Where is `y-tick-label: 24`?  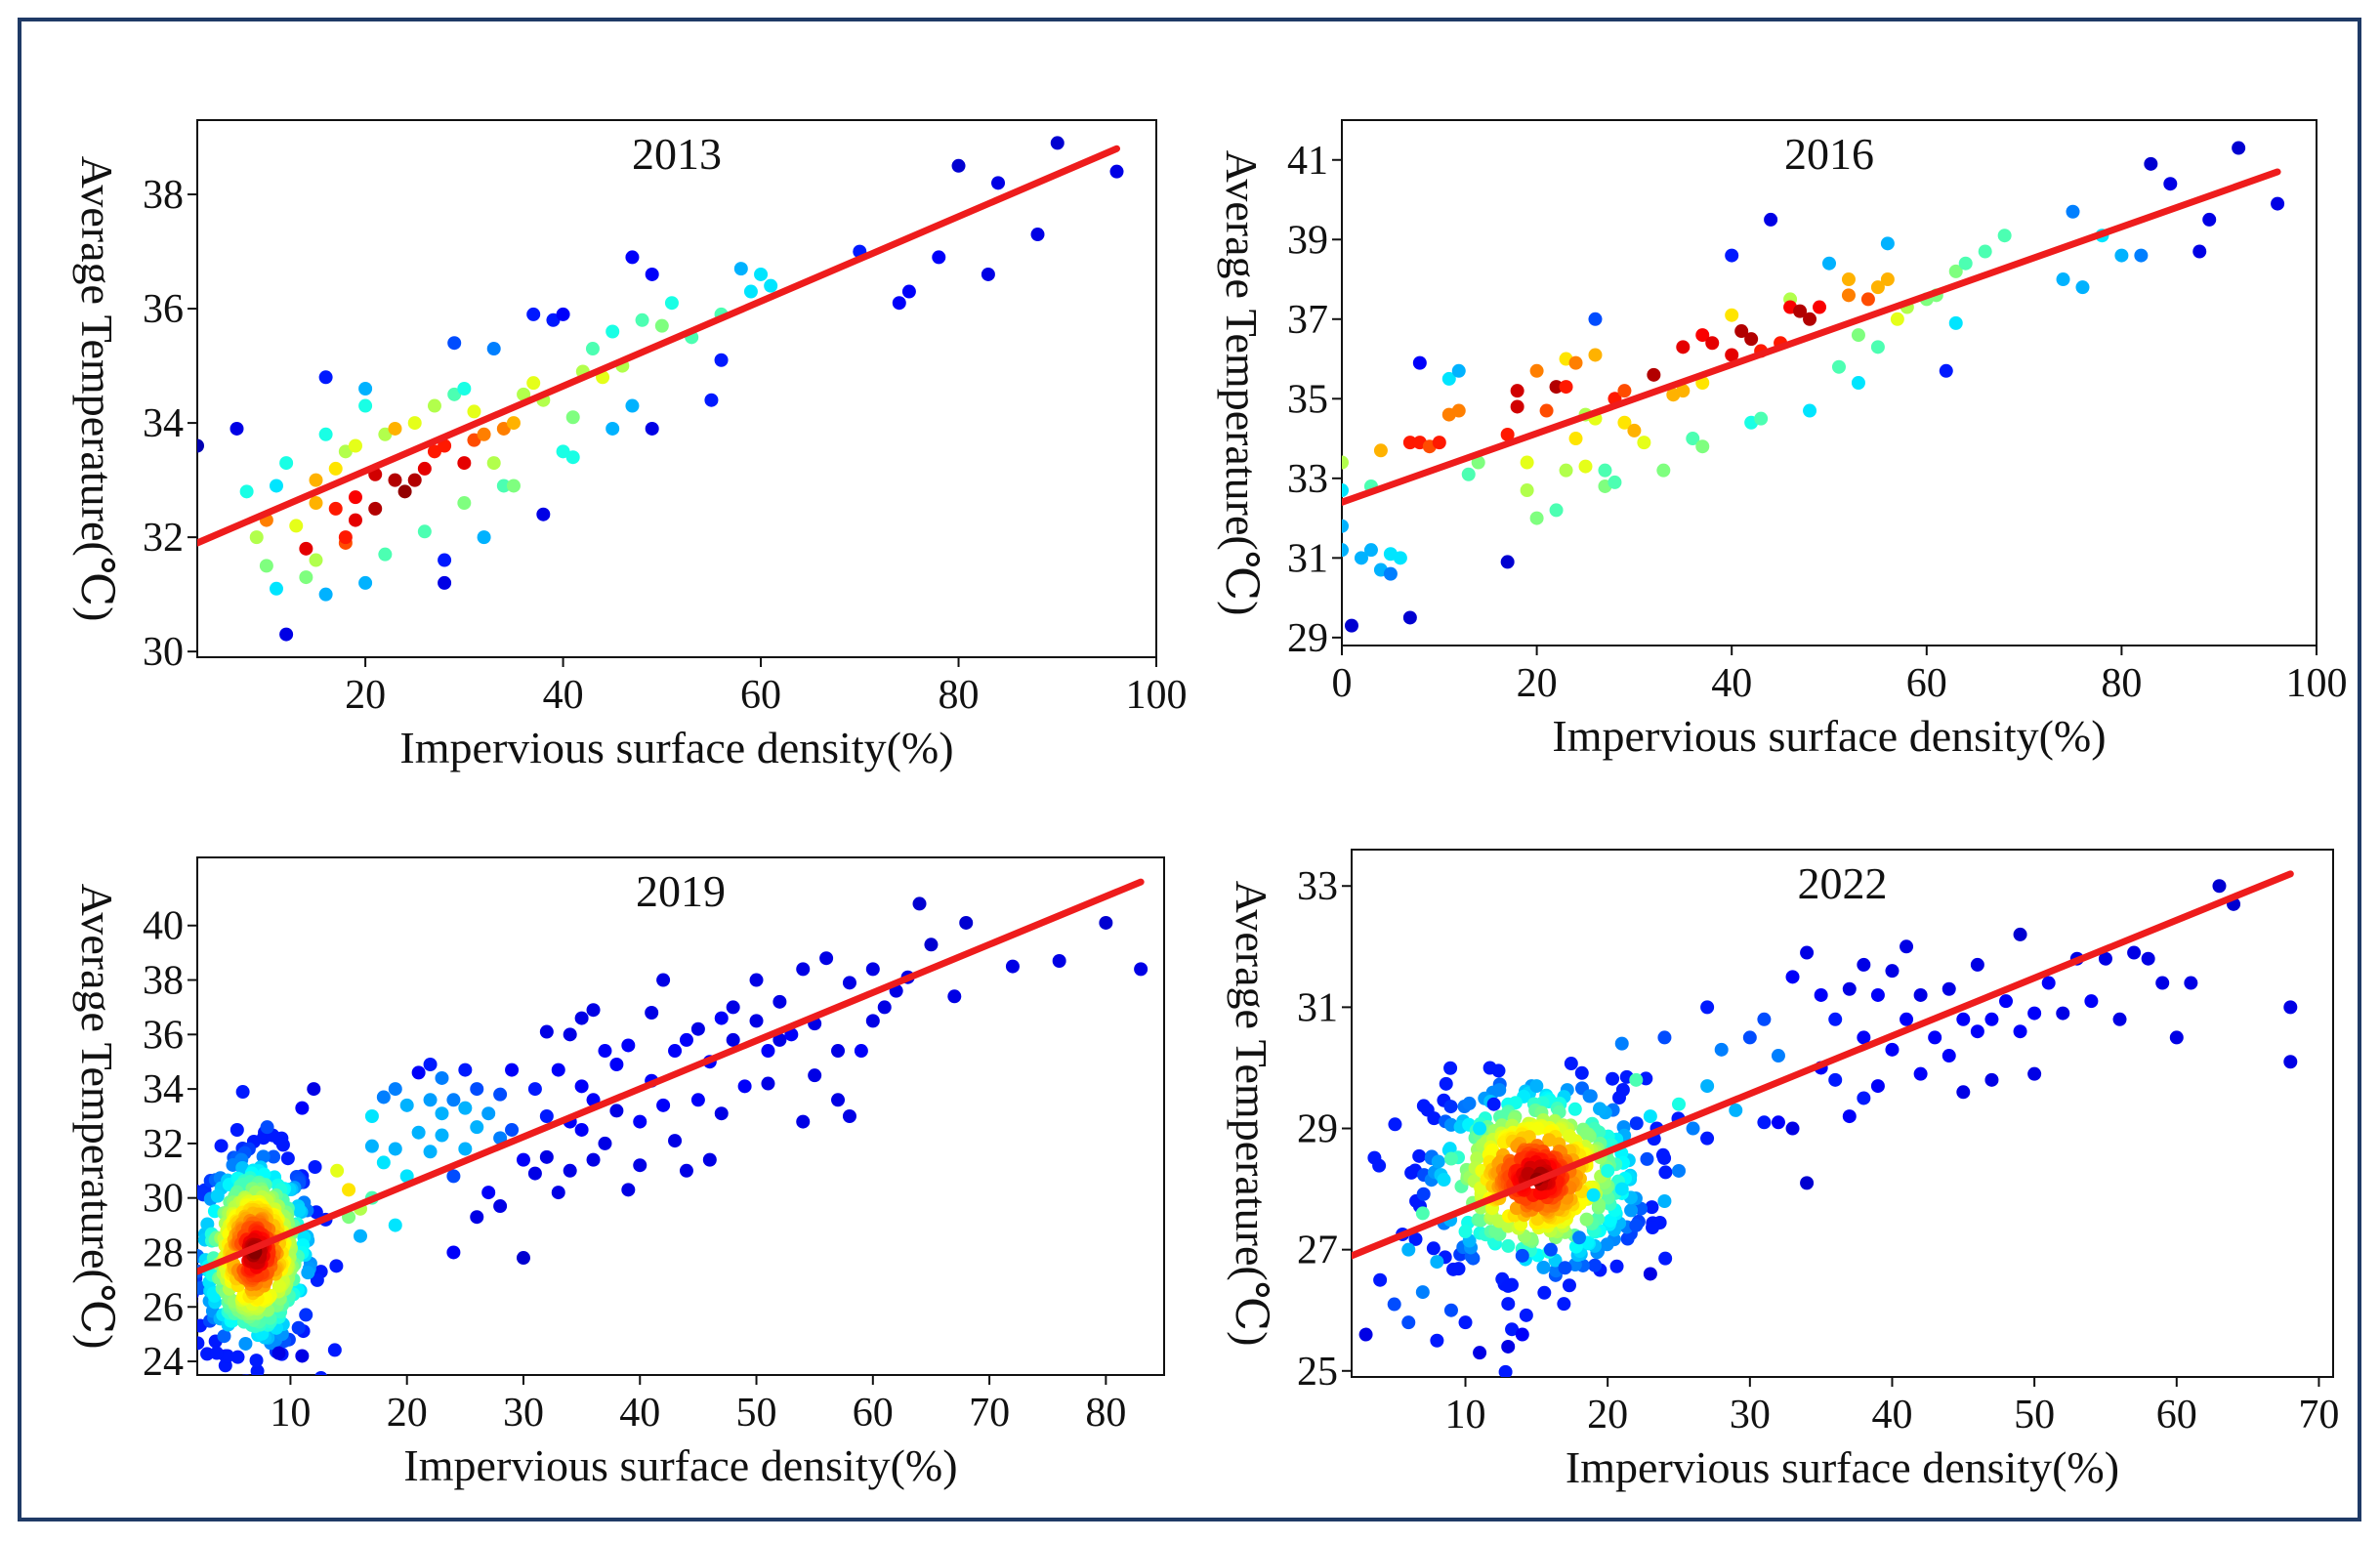
y-tick-label: 24 is located at coordinates (163, 1362).